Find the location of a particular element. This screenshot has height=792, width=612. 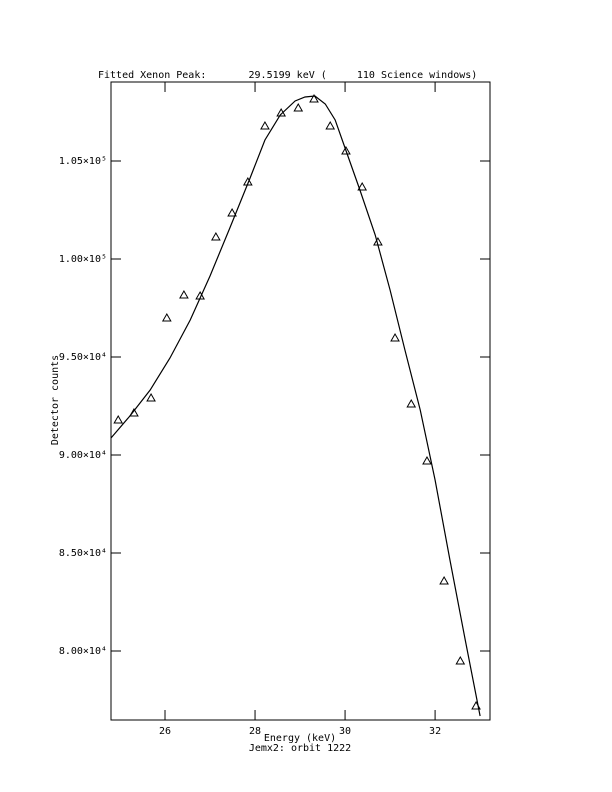

y-tick-label: 1.00×10⁵ is located at coordinates (83, 259).